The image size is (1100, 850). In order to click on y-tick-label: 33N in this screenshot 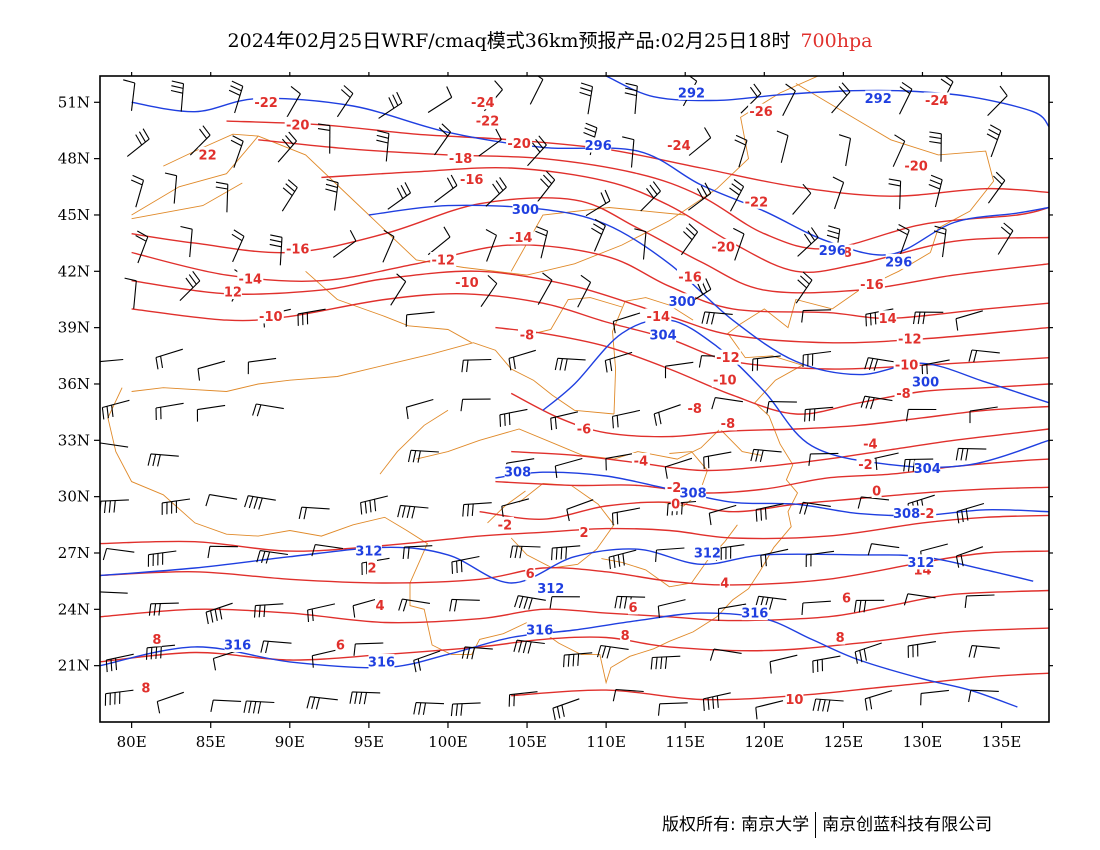, I will do `click(74, 440)`.